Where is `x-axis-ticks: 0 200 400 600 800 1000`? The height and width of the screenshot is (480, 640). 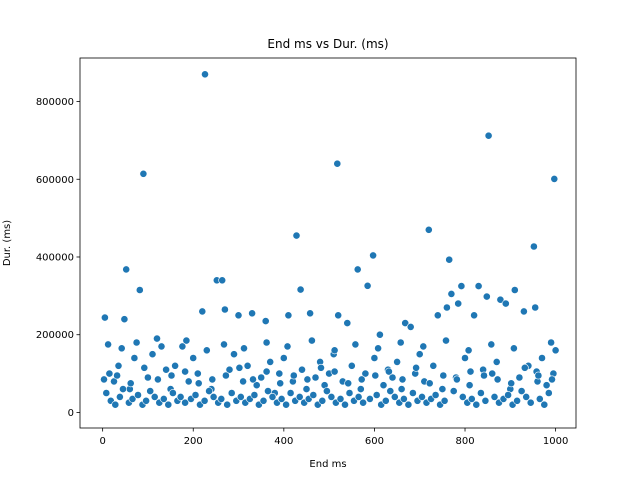 x-axis-ticks: 0 200 400 600 800 1000 is located at coordinates (333, 437).